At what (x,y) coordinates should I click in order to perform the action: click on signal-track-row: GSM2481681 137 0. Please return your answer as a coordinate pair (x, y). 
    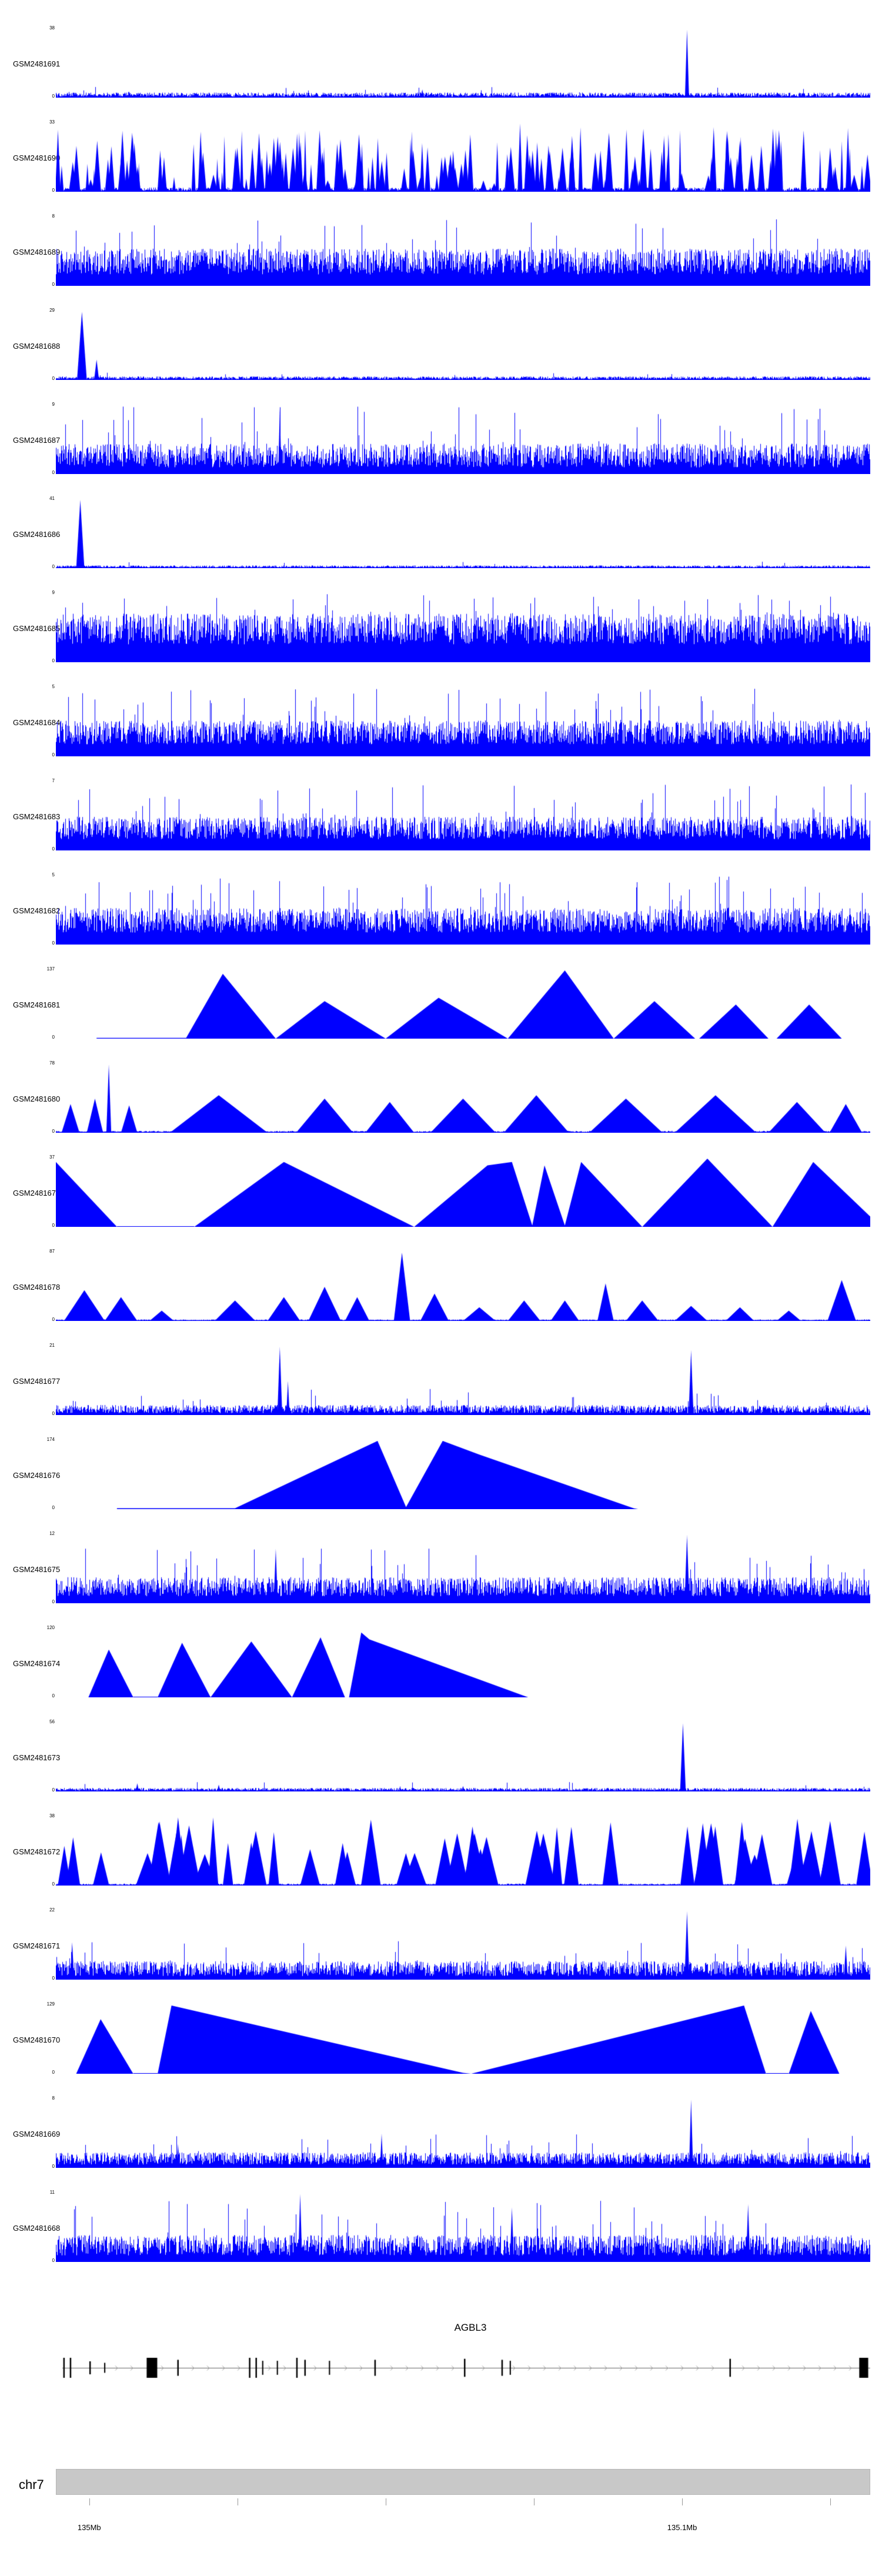
    Looking at the image, I should click on (441, 1004).